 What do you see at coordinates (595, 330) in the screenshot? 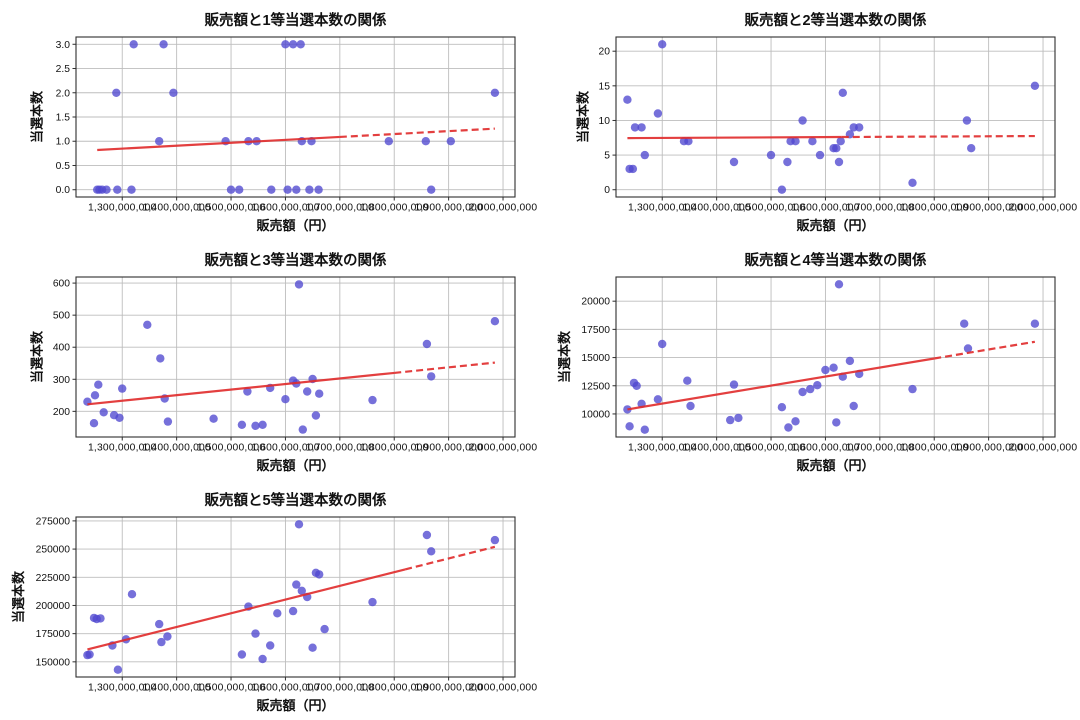
I see `y-tick-label: 17500` at bounding box center [595, 330].